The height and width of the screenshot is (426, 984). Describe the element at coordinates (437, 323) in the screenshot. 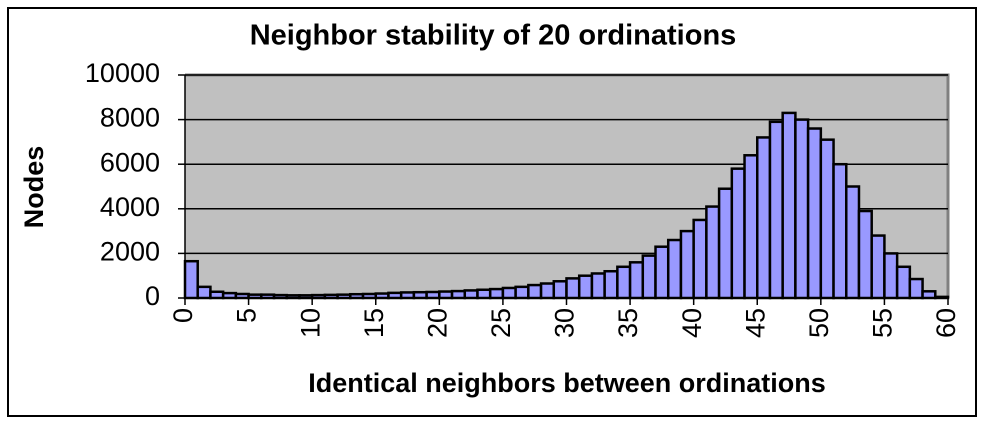

I see `x-tick-label: 20` at that location.